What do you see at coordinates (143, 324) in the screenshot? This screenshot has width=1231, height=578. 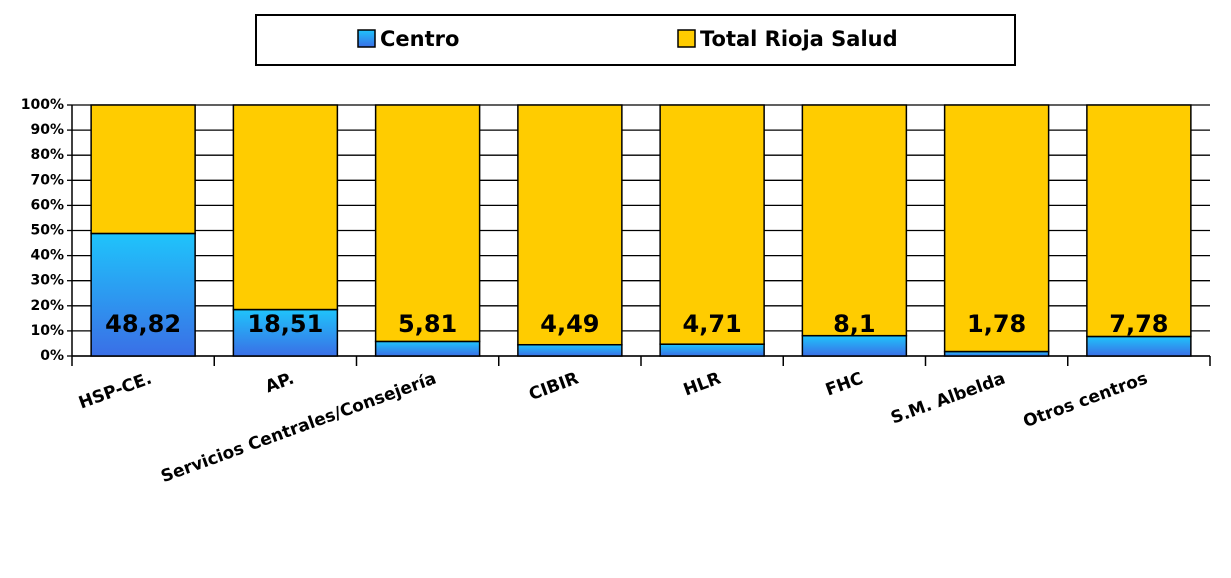 I see `data-label: 48,82` at bounding box center [143, 324].